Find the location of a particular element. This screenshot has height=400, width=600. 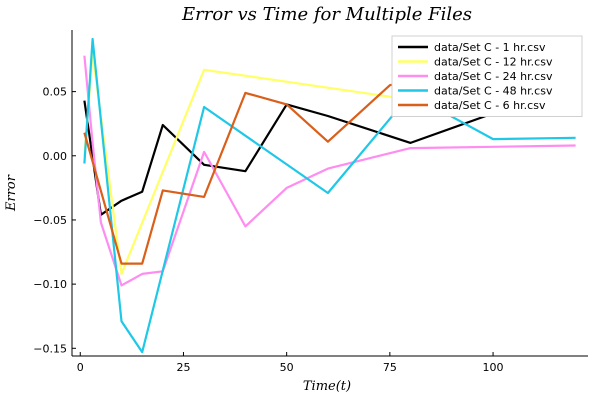

y-tick-label: 0.05 is located at coordinates (55, 92).